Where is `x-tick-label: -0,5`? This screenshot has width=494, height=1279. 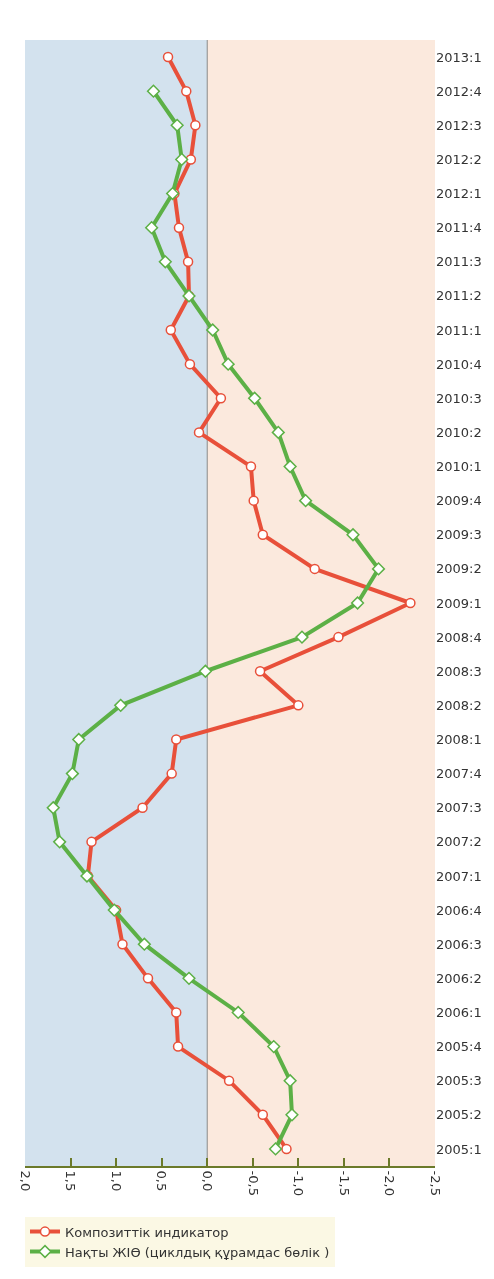
x-tick-label: -0,5 is located at coordinates (253, 1183).